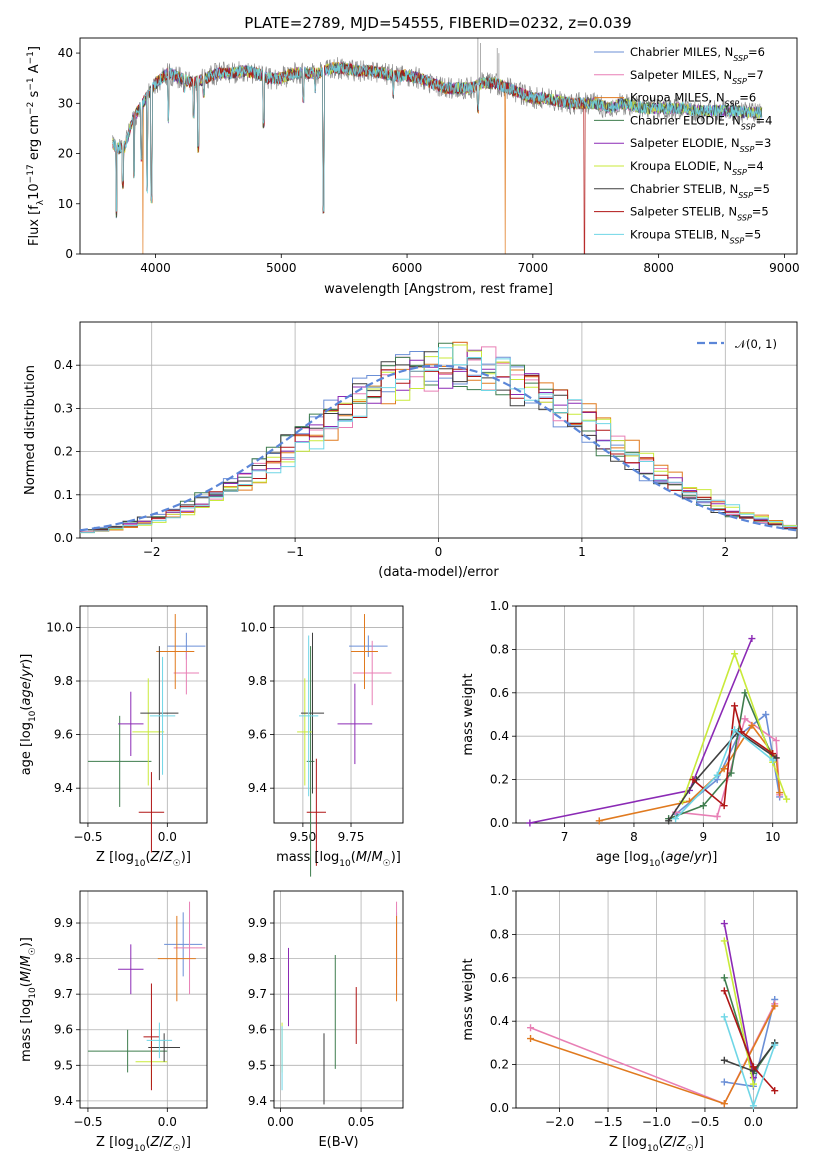  What do you see at coordinates (63, 994) in the screenshot?
I see `tick-label-y: 9.7` at bounding box center [63, 994].